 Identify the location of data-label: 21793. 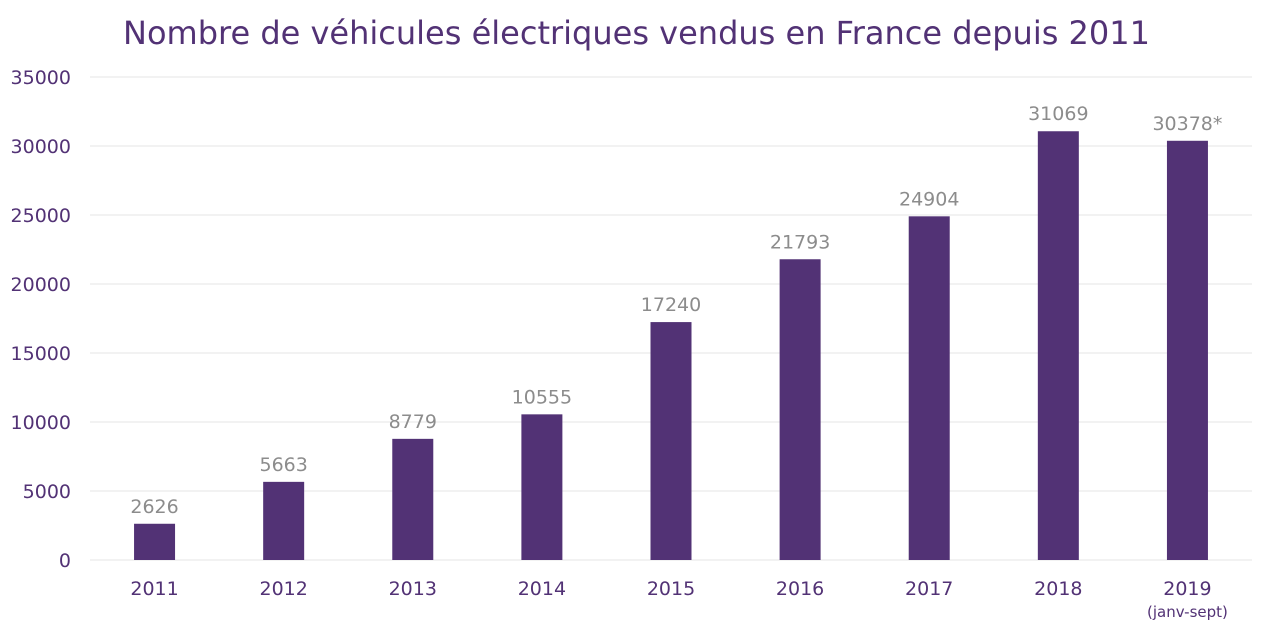
(800, 242).